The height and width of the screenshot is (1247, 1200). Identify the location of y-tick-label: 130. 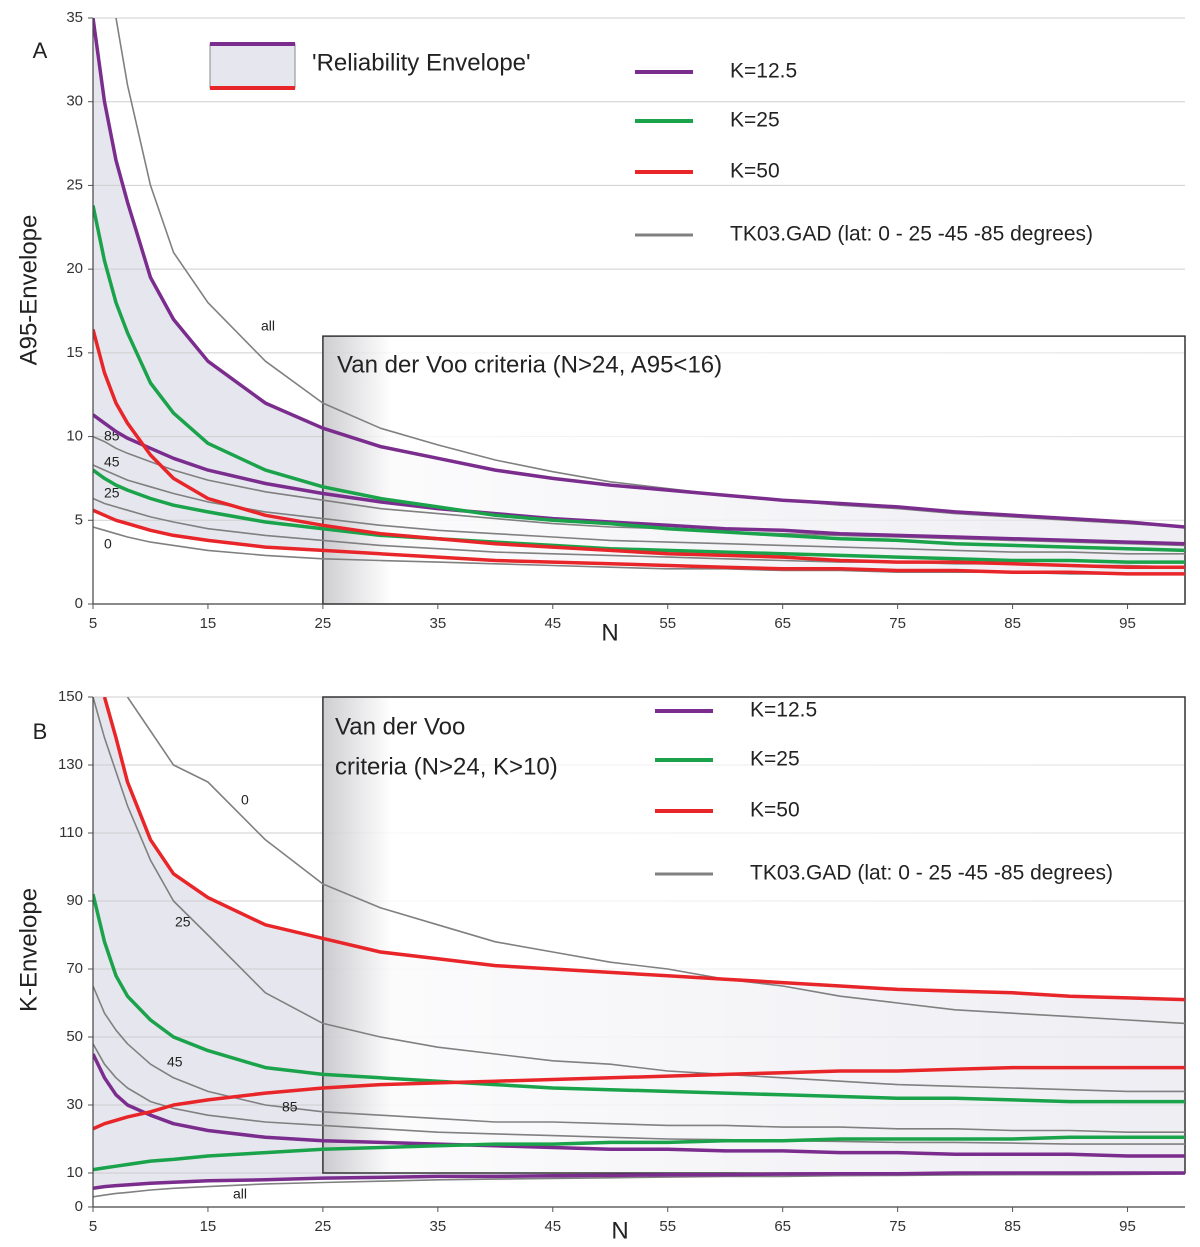
(70, 764).